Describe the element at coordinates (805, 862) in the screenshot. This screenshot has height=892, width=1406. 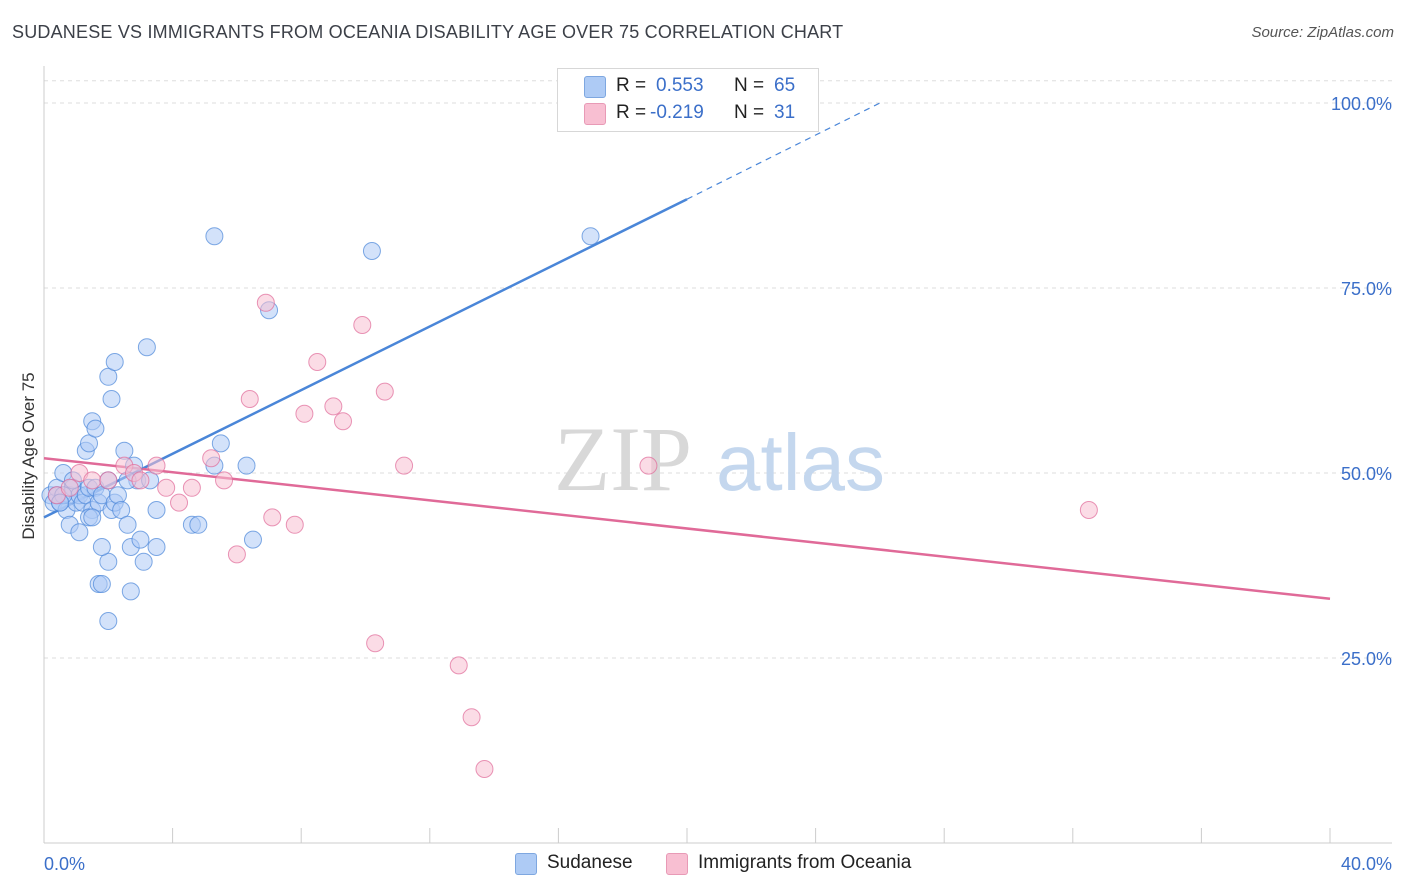
I see `bottom-legend-label-oceania: Immigrants from Oceania` at that location.